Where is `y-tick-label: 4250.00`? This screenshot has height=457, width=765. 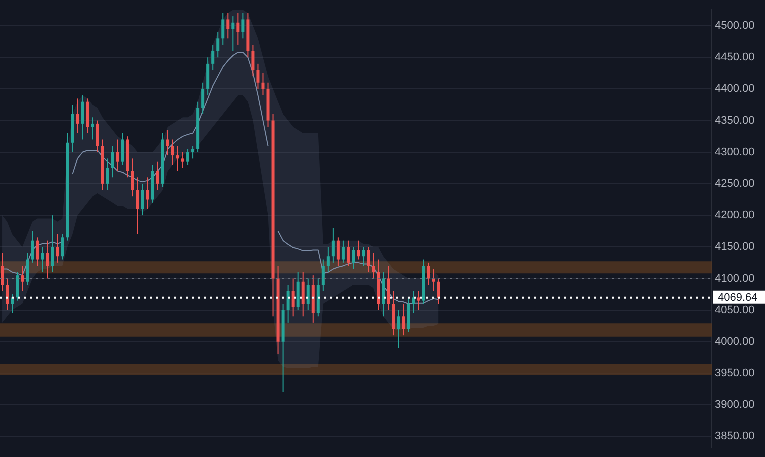 y-tick-label: 4250.00 is located at coordinates (735, 184).